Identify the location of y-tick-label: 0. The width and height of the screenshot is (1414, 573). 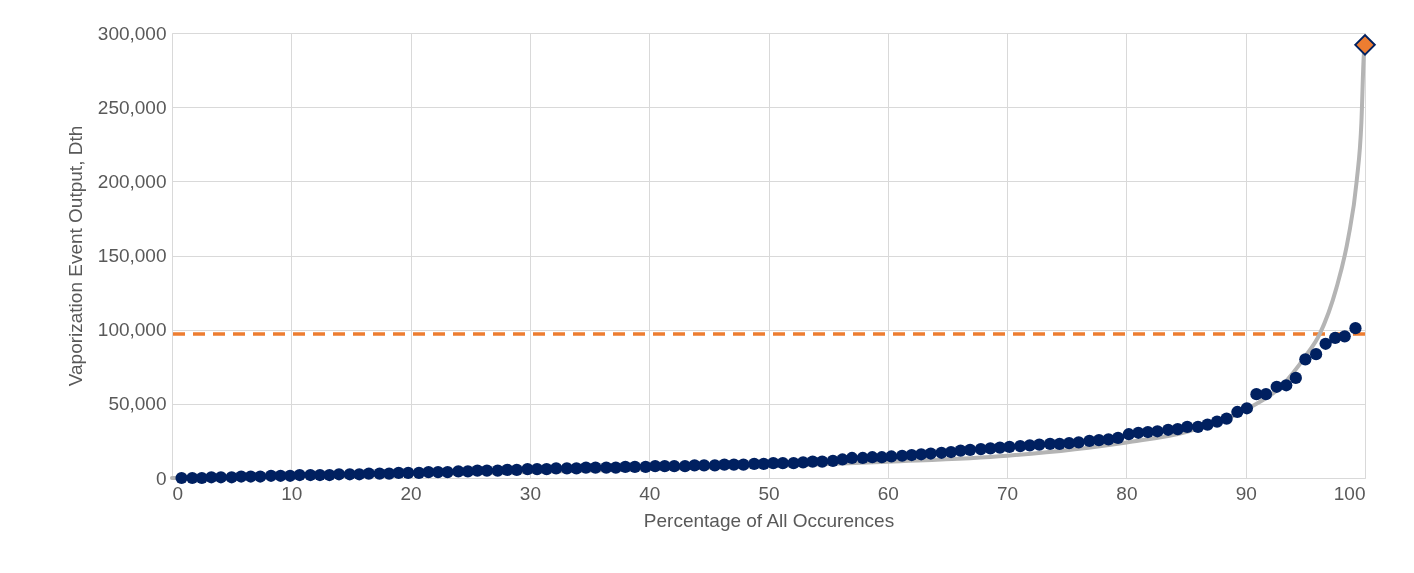
(161, 478).